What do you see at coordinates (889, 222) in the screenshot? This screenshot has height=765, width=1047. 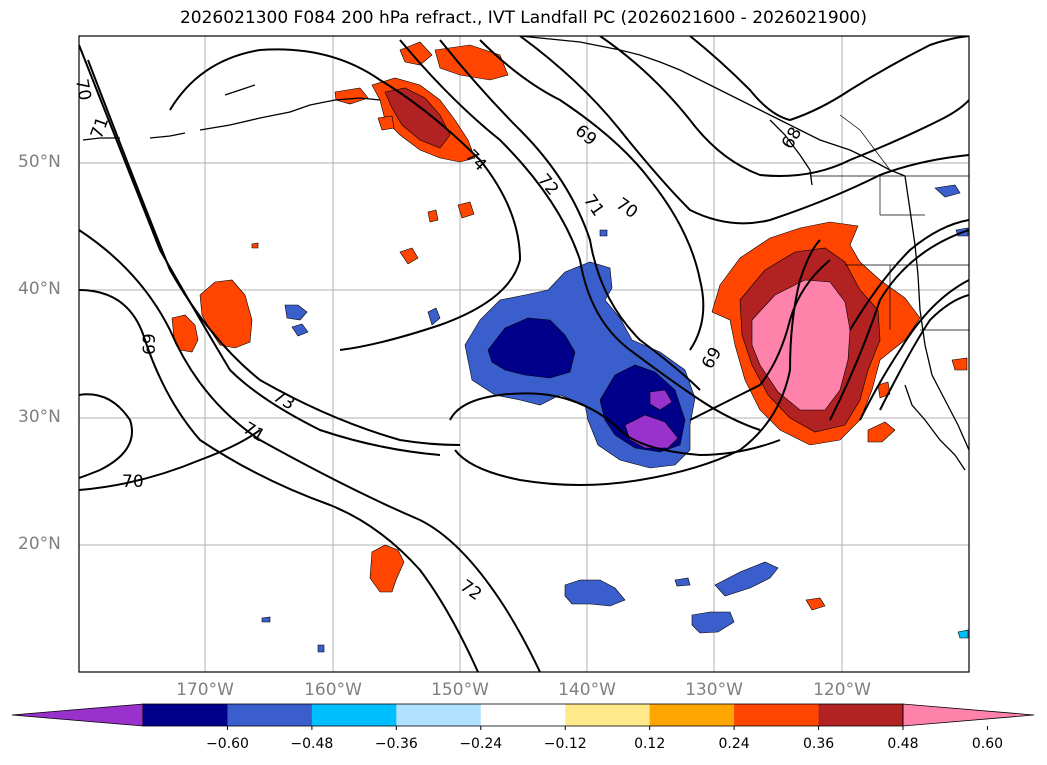 I see `political-borders` at bounding box center [889, 222].